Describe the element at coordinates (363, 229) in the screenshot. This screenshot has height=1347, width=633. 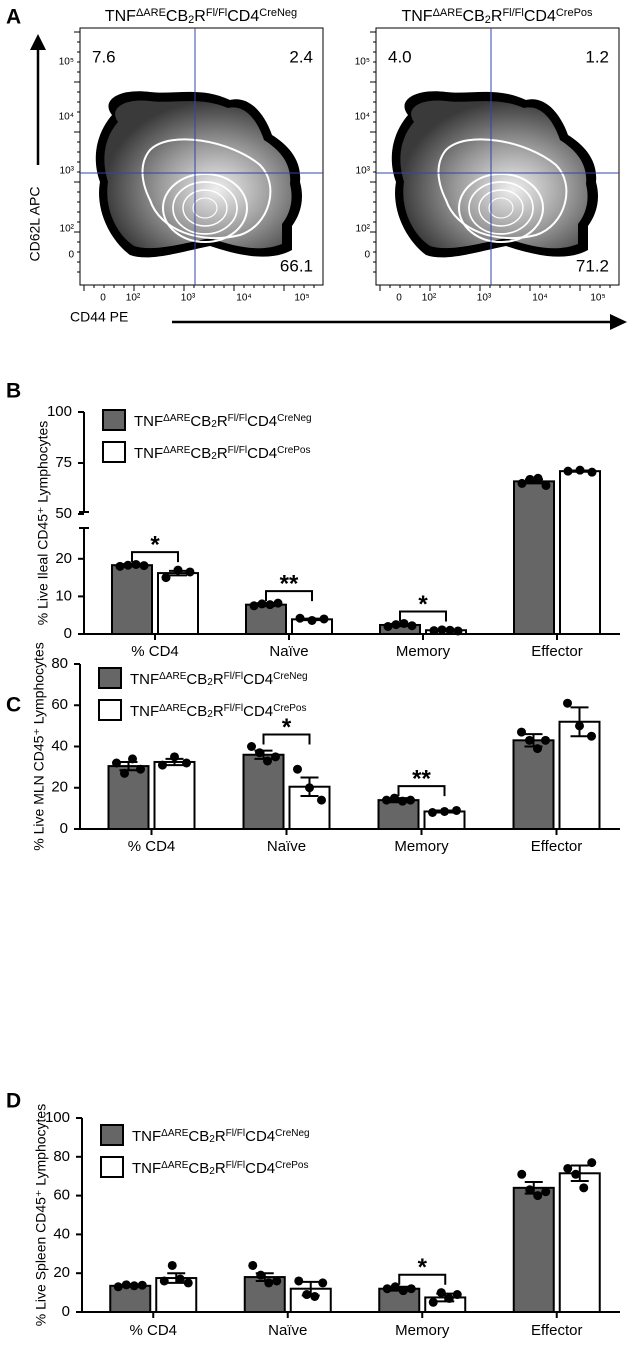
I see `y-tick-label: 10²` at that location.